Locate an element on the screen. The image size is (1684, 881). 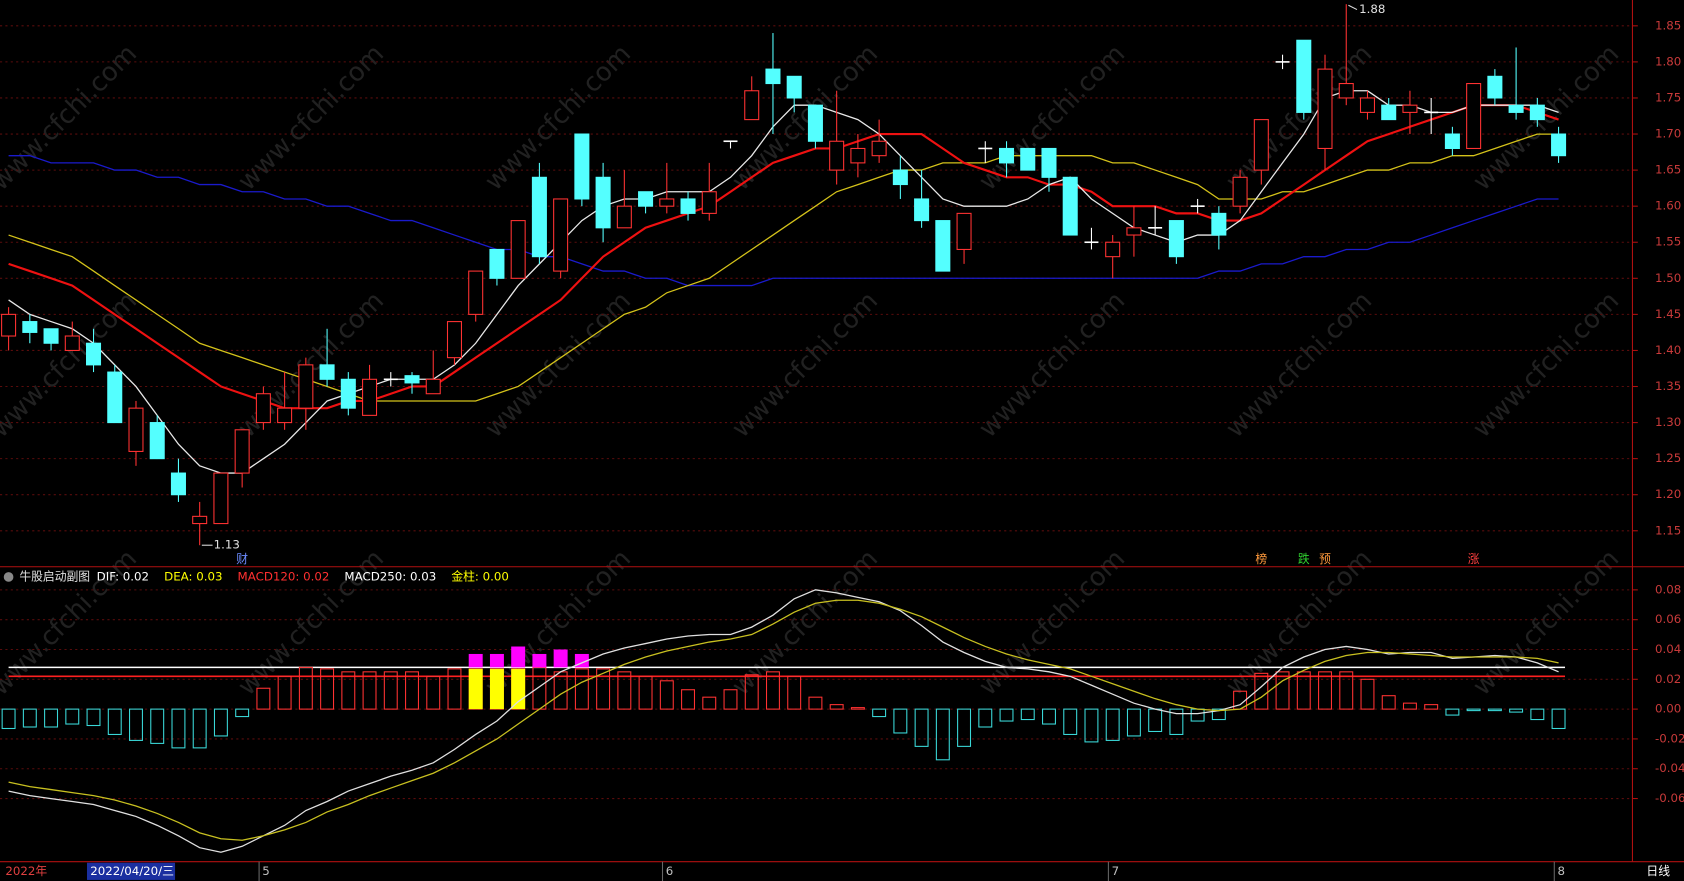
y-tick-label: 1.55 is located at coordinates (1668, 242).